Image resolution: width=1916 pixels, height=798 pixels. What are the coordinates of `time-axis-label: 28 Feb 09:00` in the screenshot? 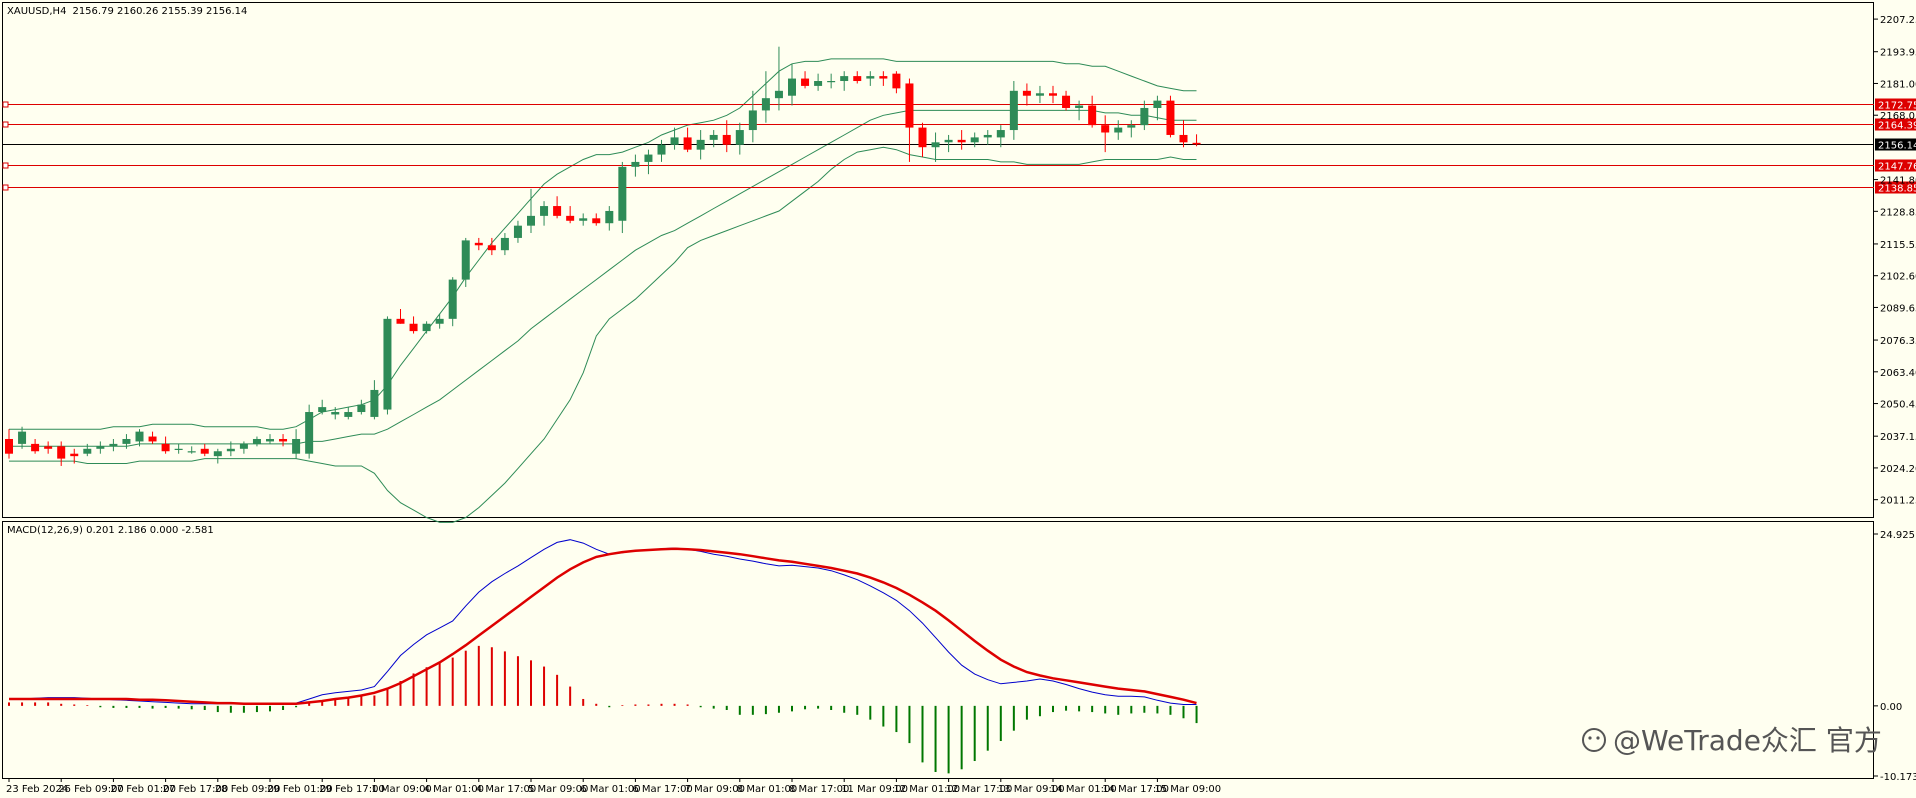 It's located at (248, 789).